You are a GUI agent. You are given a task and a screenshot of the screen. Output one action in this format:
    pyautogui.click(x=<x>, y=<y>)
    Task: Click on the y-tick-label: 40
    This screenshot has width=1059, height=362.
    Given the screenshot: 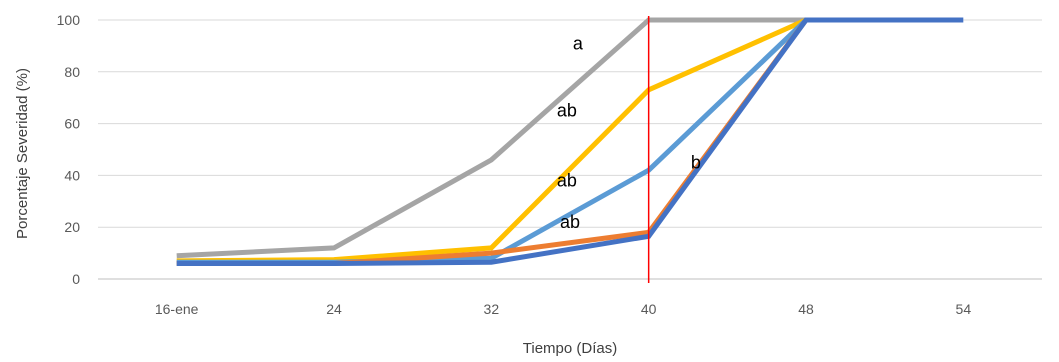 What is the action you would take?
    pyautogui.click(x=72, y=175)
    